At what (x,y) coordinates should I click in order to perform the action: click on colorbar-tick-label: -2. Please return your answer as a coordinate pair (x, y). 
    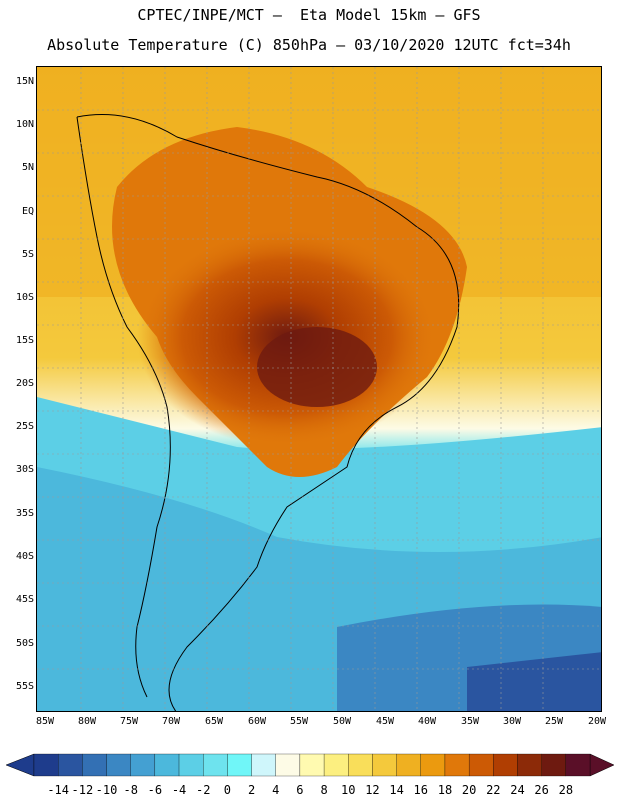
    Looking at the image, I should click on (203, 790).